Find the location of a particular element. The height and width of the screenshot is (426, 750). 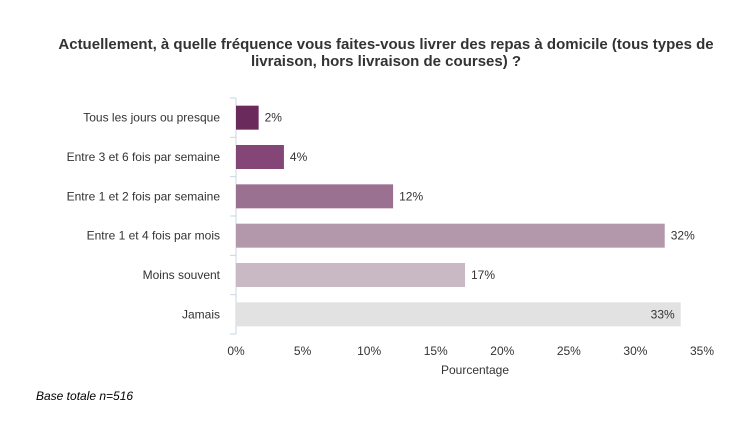

footnote: Base totale n=516 is located at coordinates (85, 396).